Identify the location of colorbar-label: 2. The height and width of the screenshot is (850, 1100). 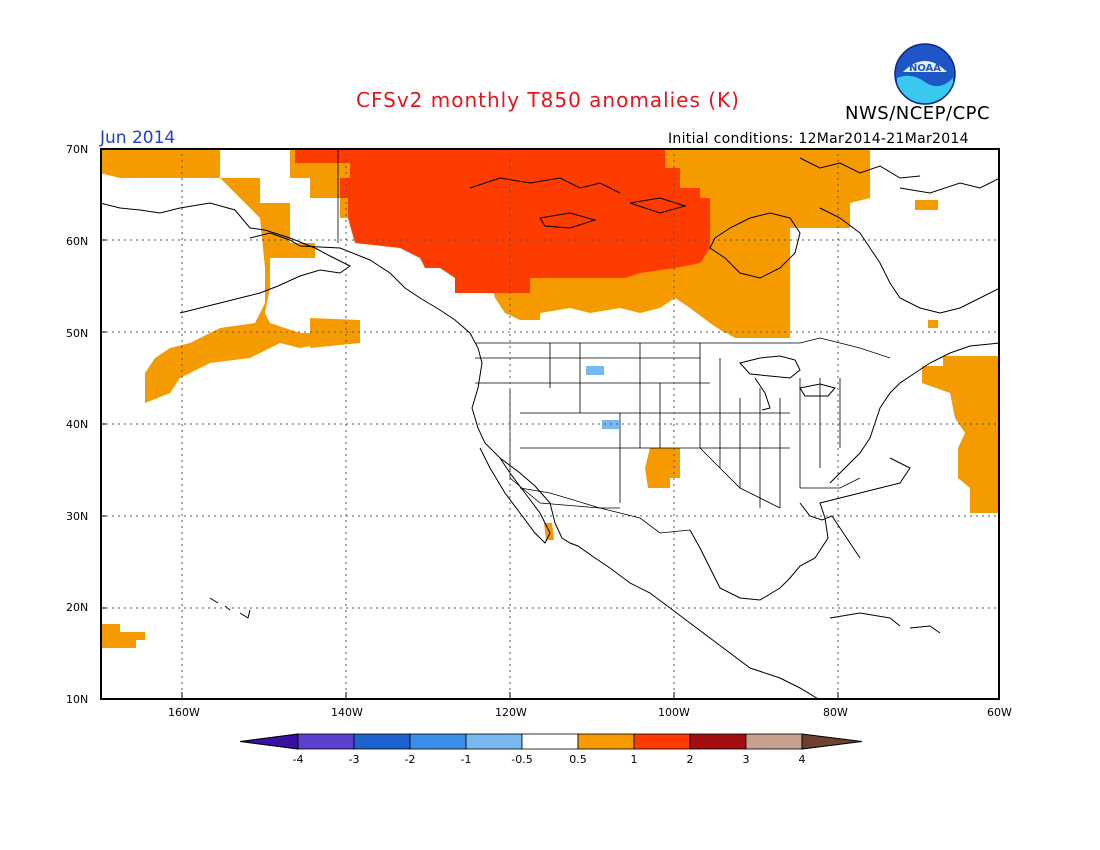
(690, 759).